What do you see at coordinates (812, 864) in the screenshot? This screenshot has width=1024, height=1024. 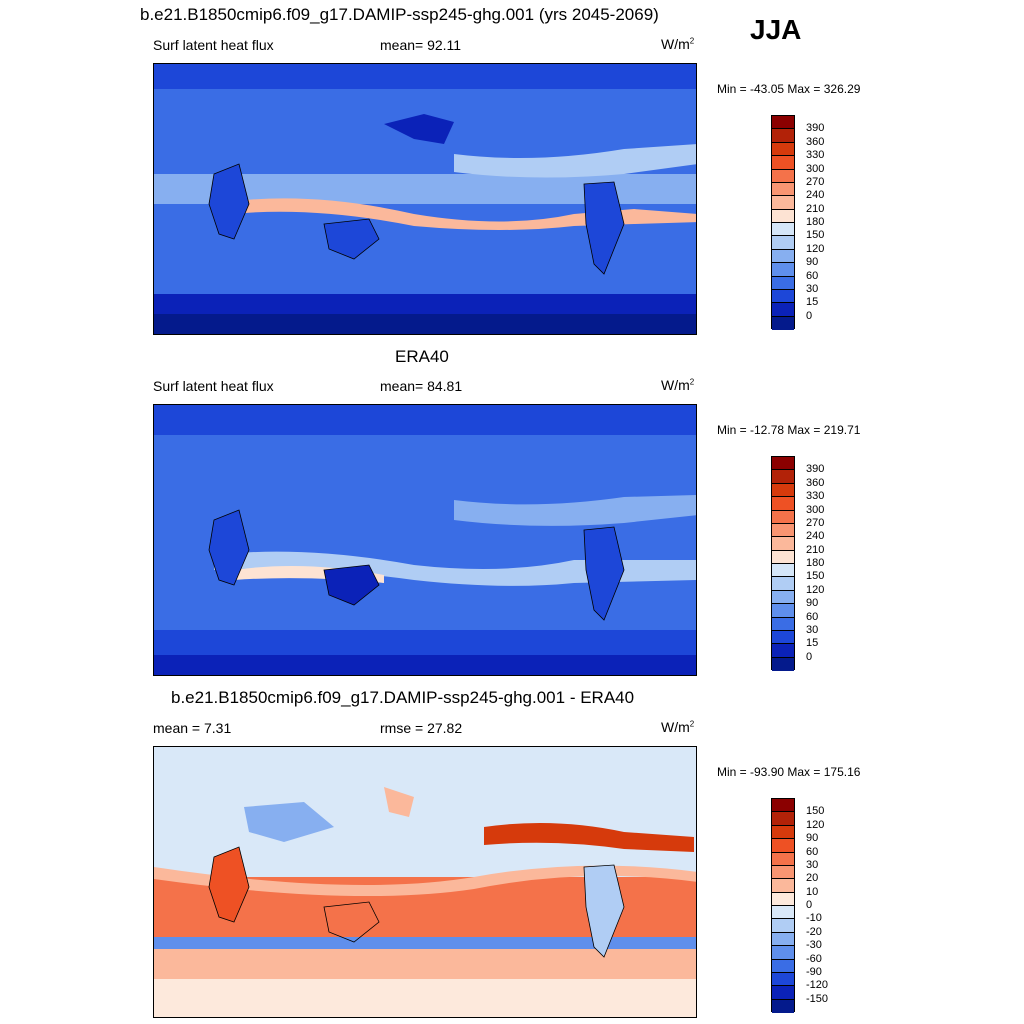 I see `panel3-colorbar-tick: 30` at bounding box center [812, 864].